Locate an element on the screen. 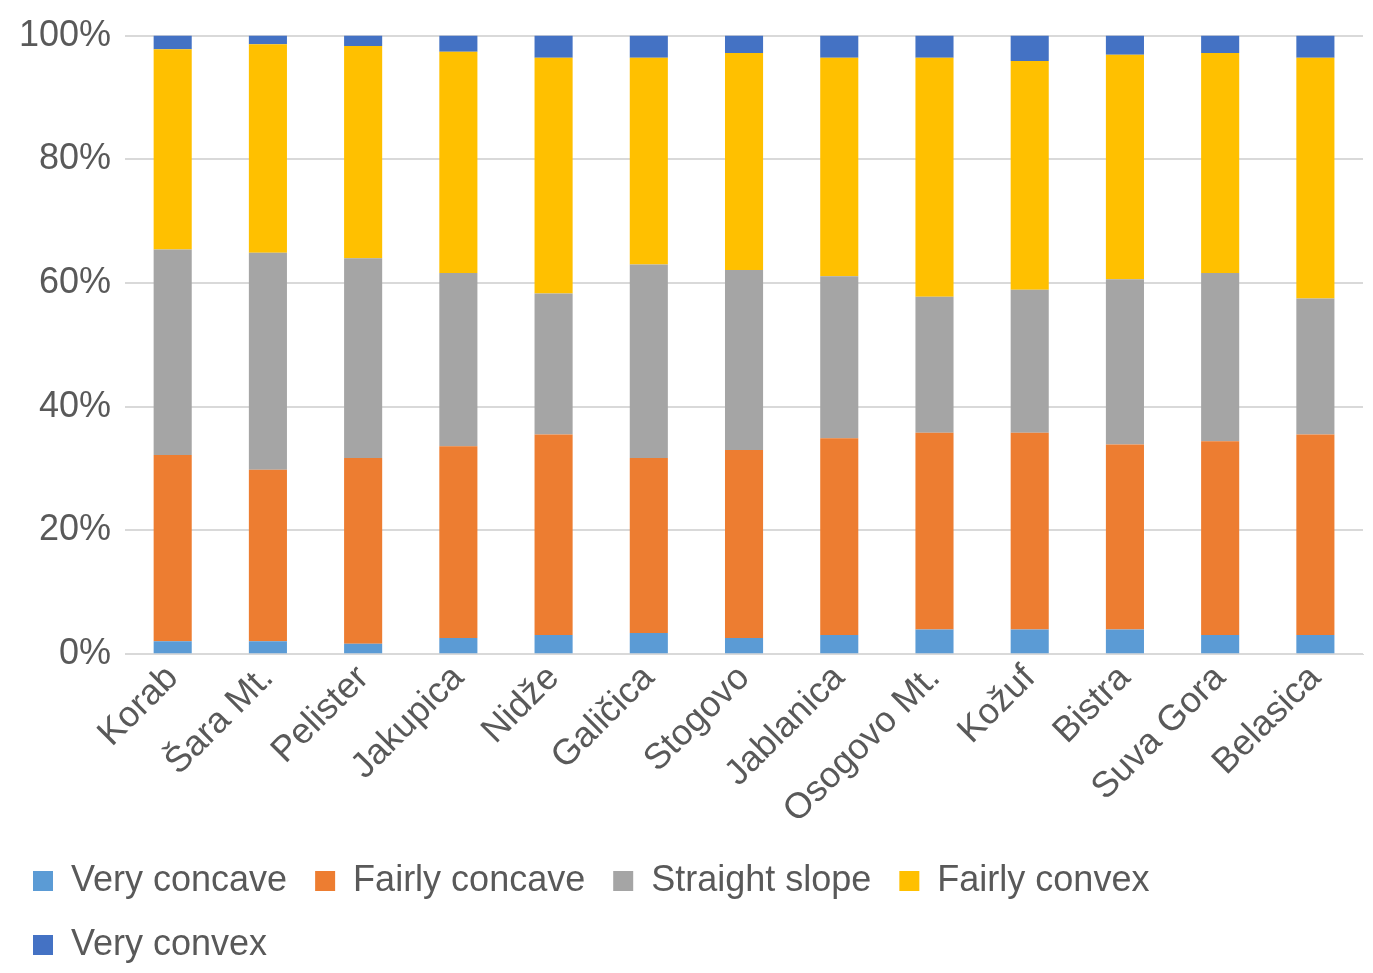  legend-label: Very concave is located at coordinates (179, 878).